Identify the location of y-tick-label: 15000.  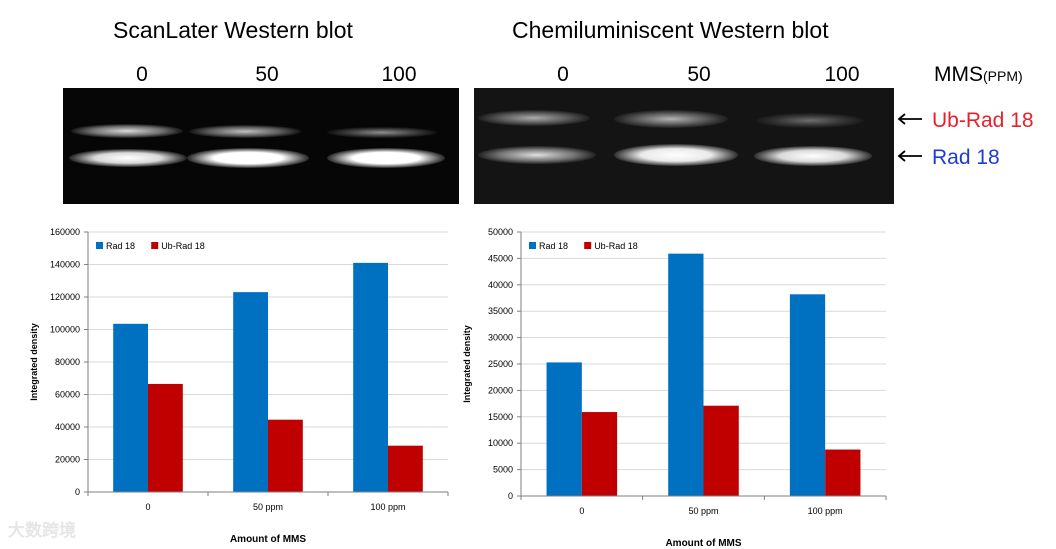
(500, 417).